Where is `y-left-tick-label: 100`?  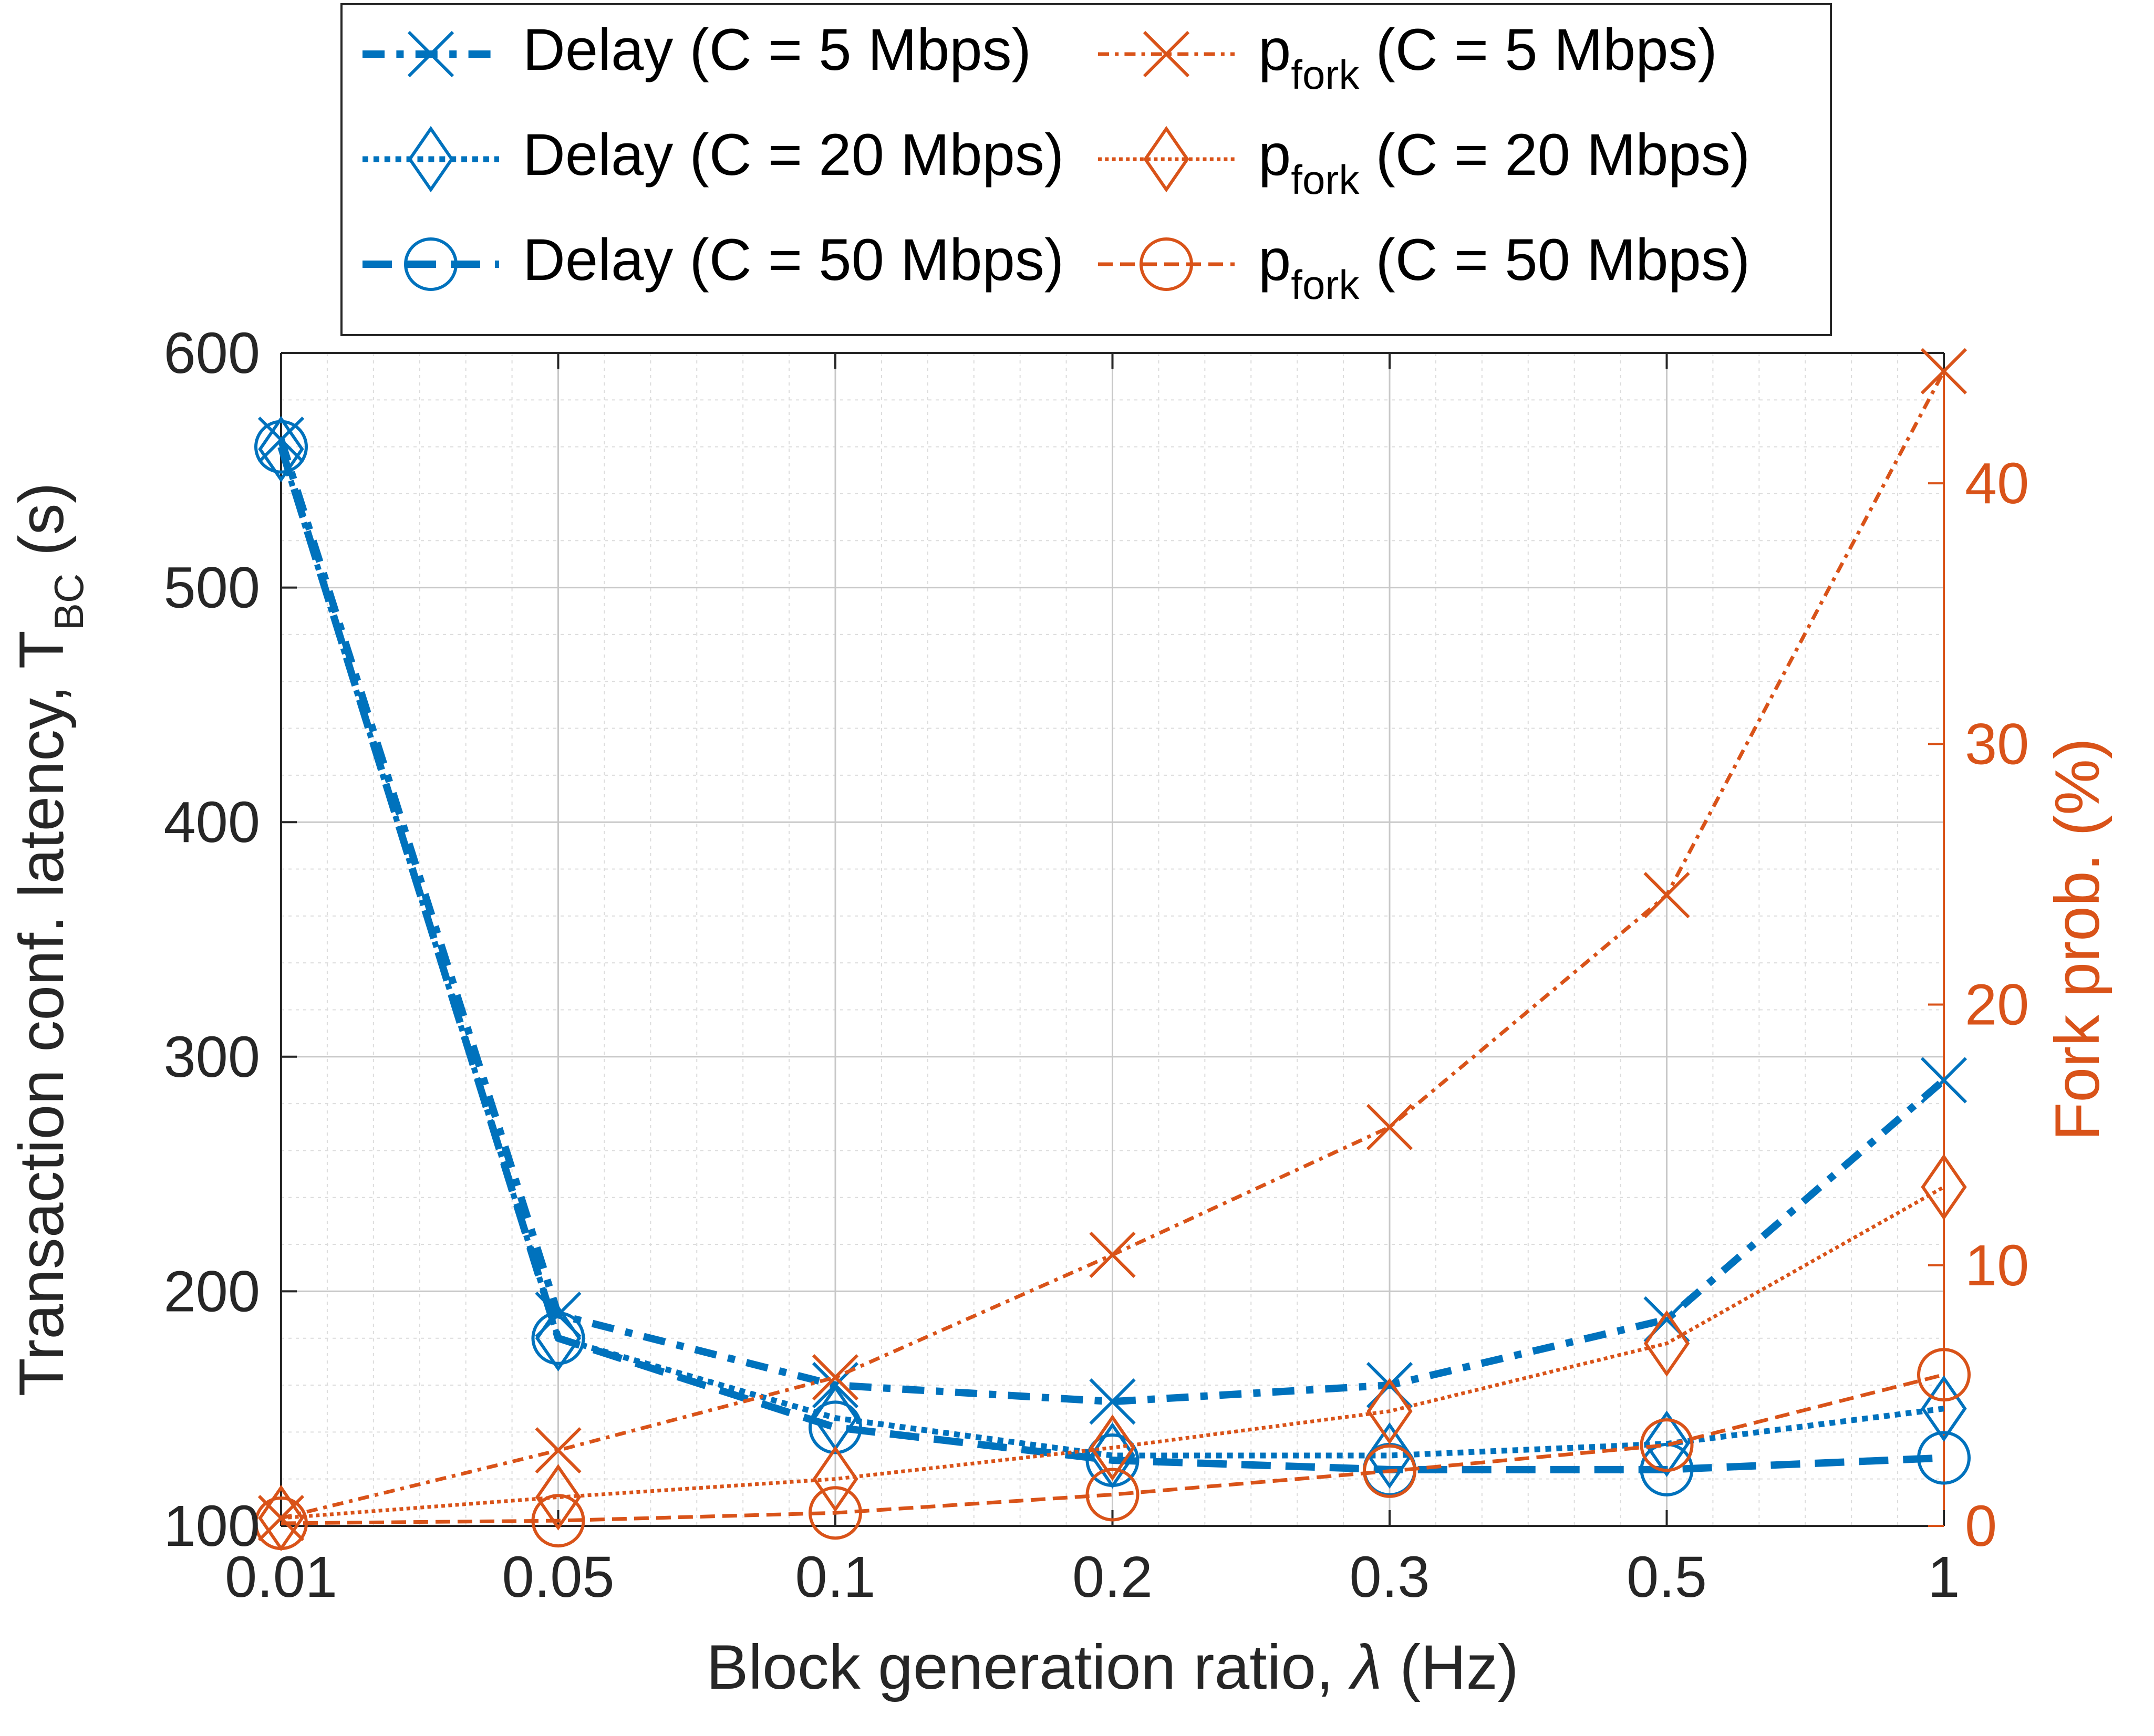 y-left-tick-label: 100 is located at coordinates (212, 1526).